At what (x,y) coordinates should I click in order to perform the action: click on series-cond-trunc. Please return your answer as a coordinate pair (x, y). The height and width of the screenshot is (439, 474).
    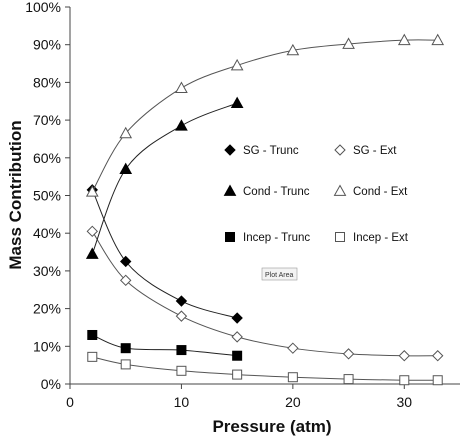
    Looking at the image, I should click on (164, 177).